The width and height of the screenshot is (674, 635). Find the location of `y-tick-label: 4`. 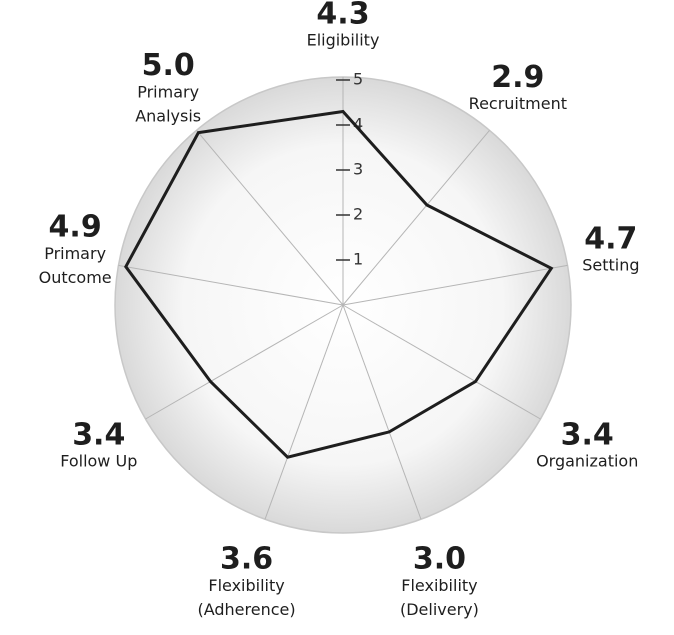

y-tick-label: 4 is located at coordinates (358, 124).